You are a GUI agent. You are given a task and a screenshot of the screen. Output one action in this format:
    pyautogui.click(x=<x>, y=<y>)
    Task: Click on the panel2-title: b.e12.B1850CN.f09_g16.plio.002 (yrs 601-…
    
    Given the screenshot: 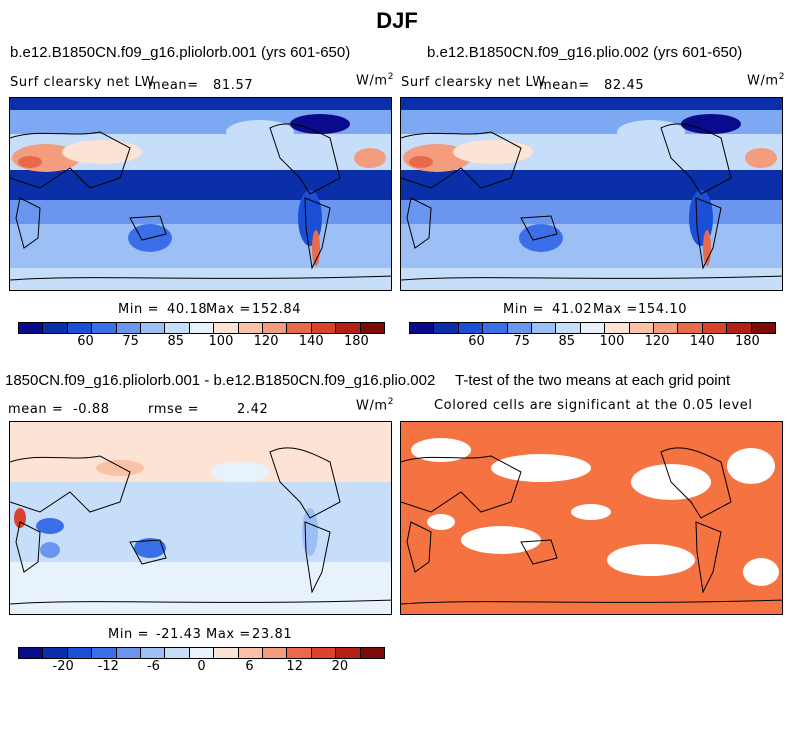 What is the action you would take?
    pyautogui.click(x=585, y=52)
    